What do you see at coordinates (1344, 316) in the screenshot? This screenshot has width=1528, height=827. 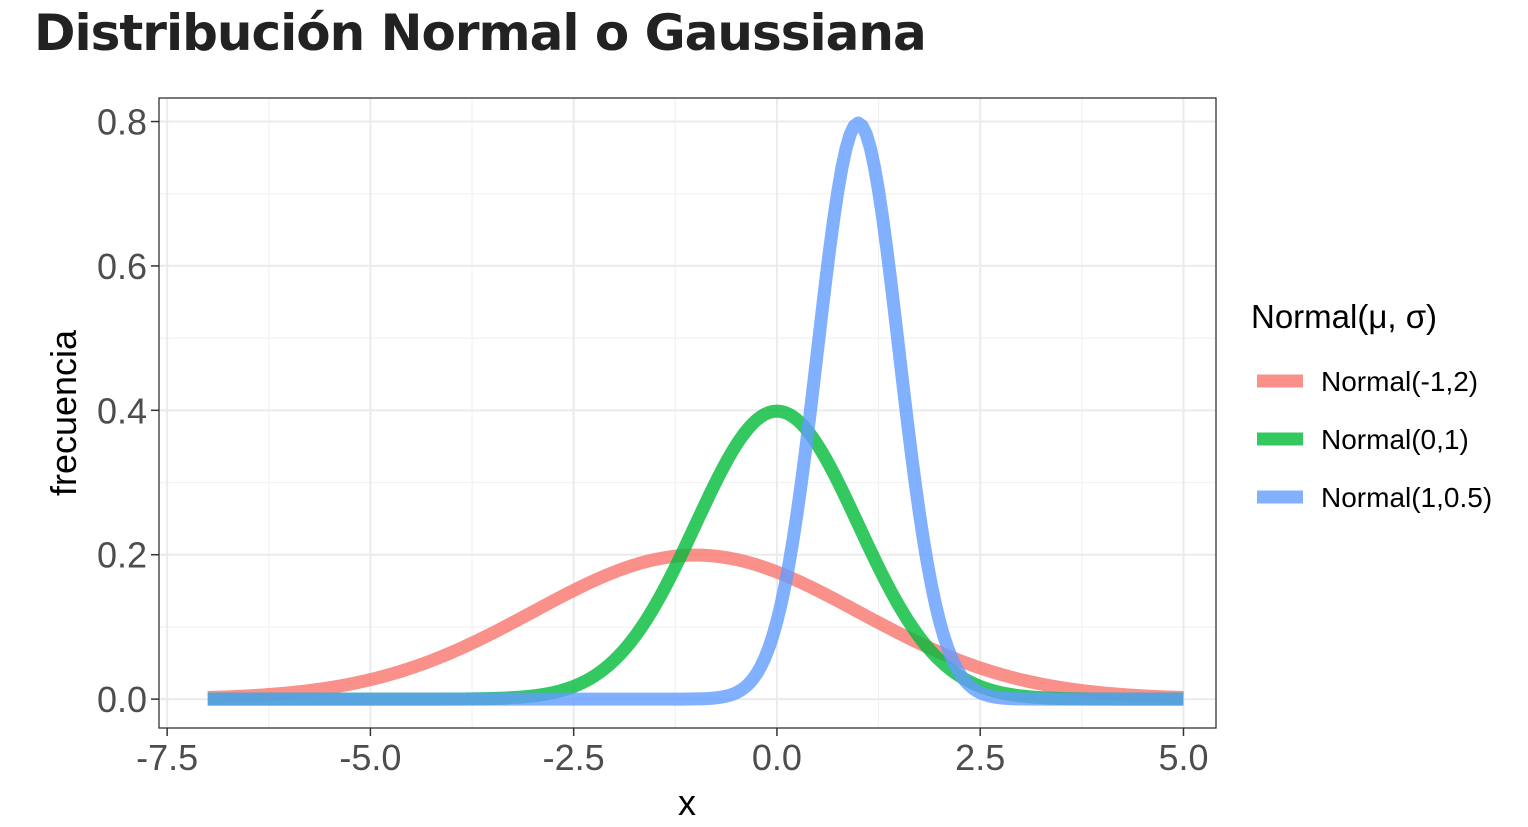 I see `legend-title: Normal(μ, σ)` at bounding box center [1344, 316].